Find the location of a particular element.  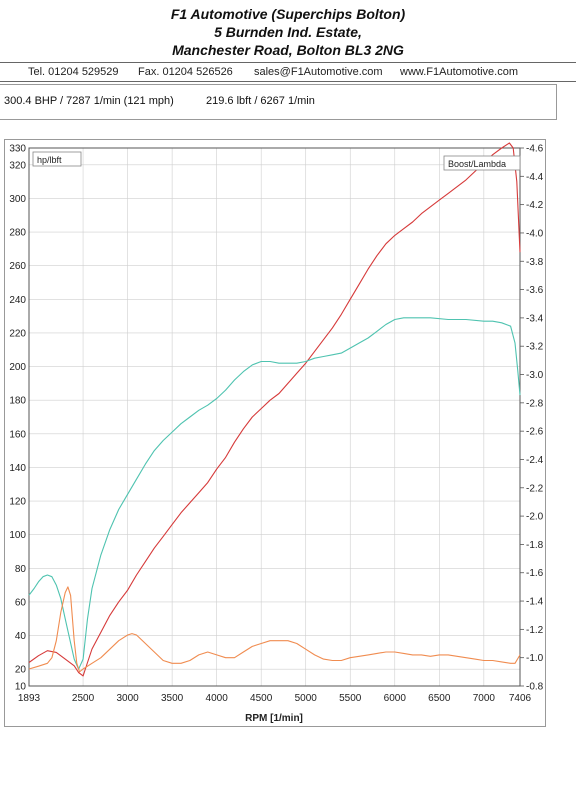

right-tick-label: -1.6 is located at coordinates (535, 573).